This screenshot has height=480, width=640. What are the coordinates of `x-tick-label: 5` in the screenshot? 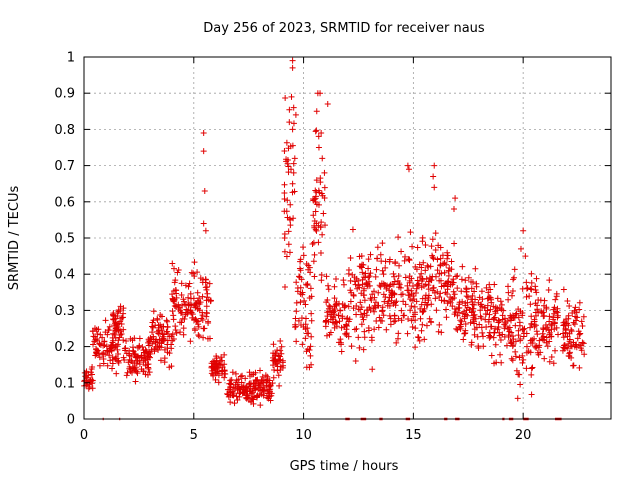 It's located at (194, 435).